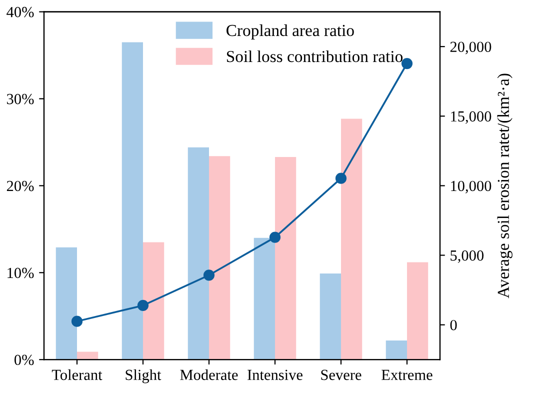 This screenshot has height=393, width=550. What do you see at coordinates (471, 187) in the screenshot?
I see `y2-tick-label: 10,000` at bounding box center [471, 187].